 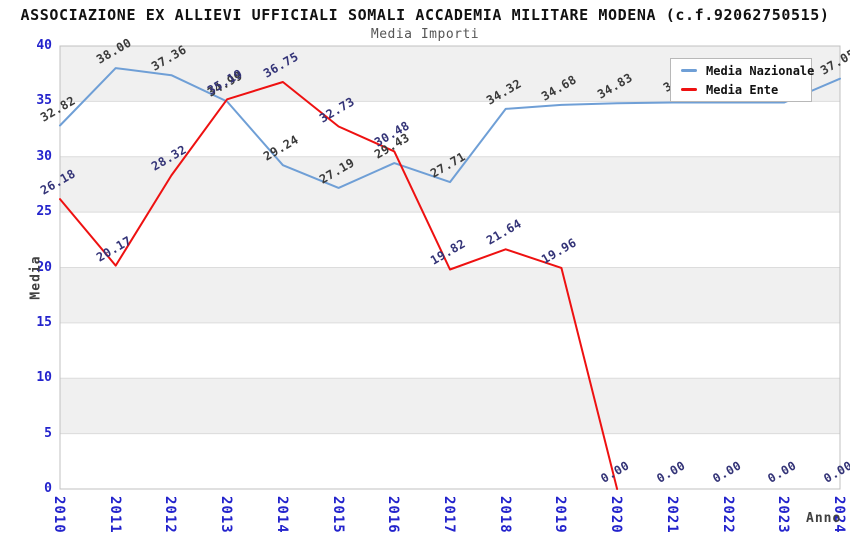 I want to click on y-tick-label: 35, so click(x=44, y=101).